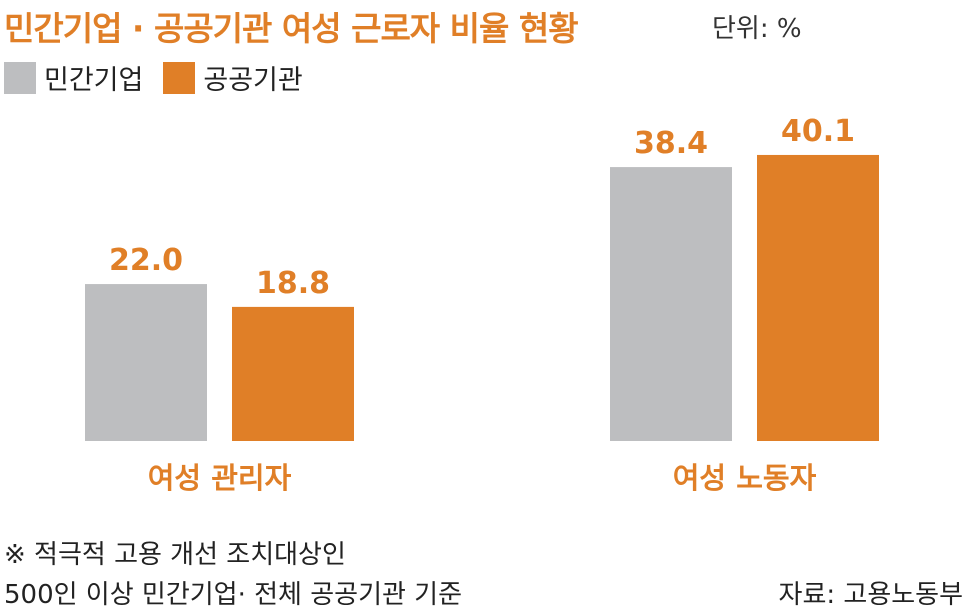 This screenshot has height=615, width=975. I want to click on unit-label: 단위: %, so click(757, 29).